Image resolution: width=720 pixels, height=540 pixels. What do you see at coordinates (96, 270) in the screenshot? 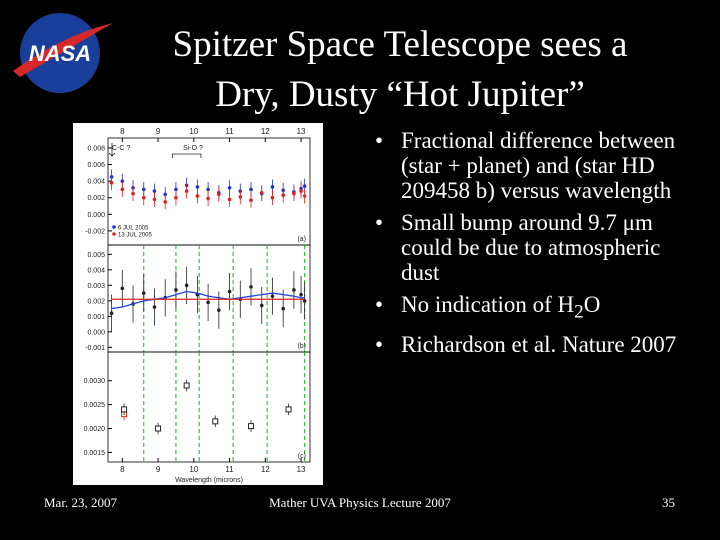
I see `y-tick-label: 0.004` at bounding box center [96, 270].